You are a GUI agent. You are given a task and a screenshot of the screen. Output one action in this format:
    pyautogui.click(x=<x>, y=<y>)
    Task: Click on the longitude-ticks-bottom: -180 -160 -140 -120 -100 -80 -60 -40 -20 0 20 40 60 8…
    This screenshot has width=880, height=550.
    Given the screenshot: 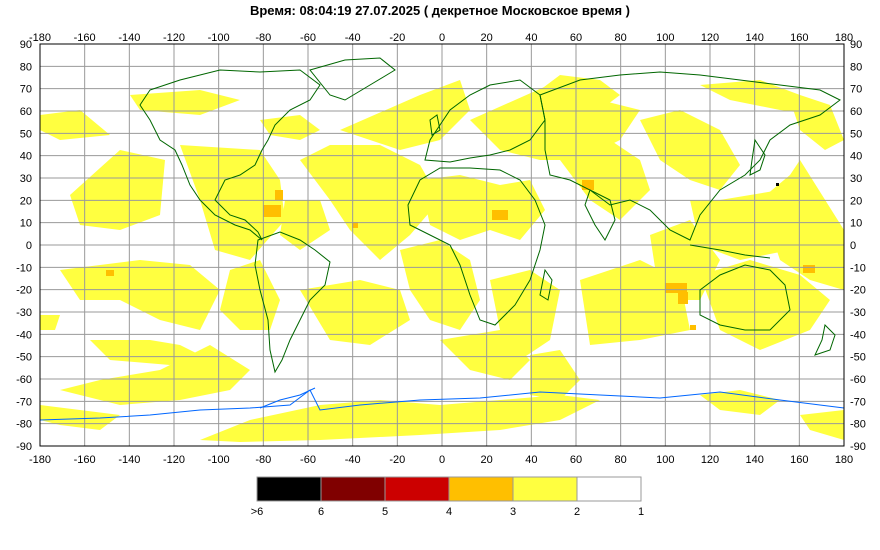 What is the action you would take?
    pyautogui.click(x=441, y=460)
    